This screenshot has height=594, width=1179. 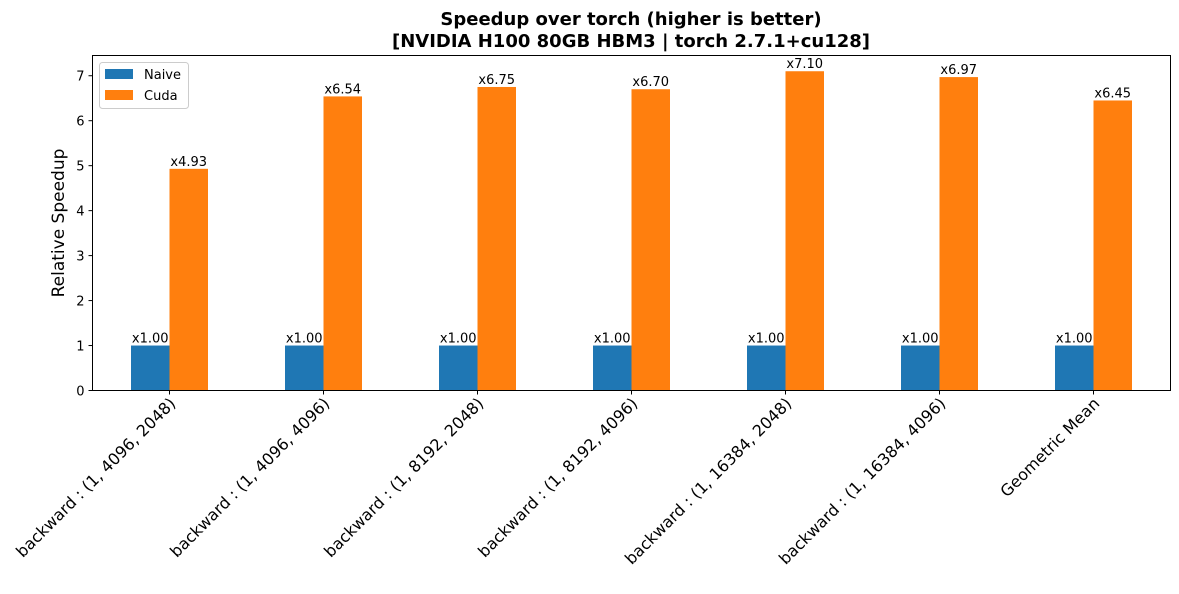 I want to click on legend: Naive Cuda, so click(x=144, y=85).